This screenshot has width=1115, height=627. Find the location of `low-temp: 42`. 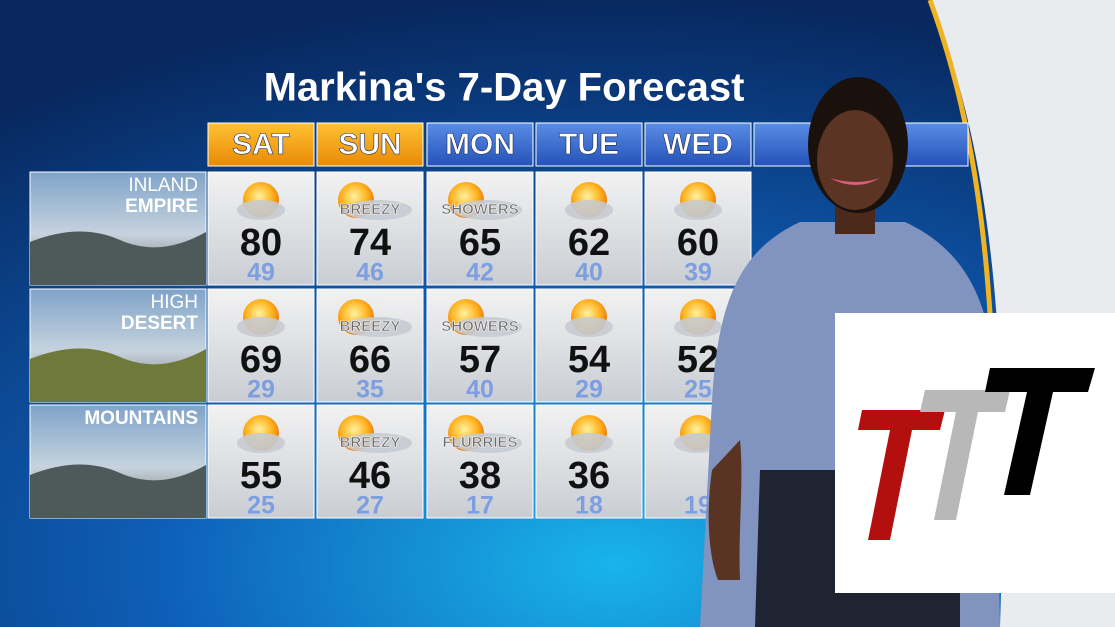

low-temp: 42 is located at coordinates (480, 273).